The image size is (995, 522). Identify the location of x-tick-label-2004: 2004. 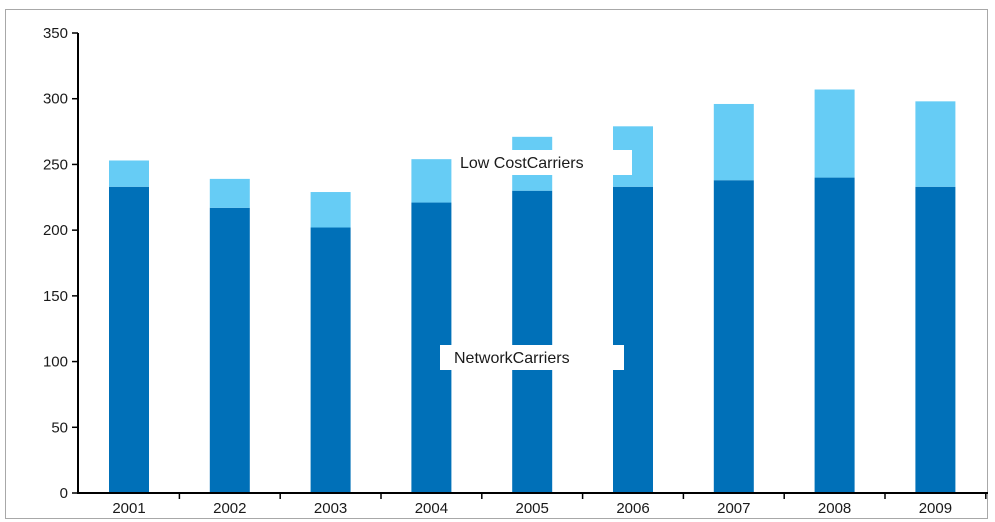
(431, 508).